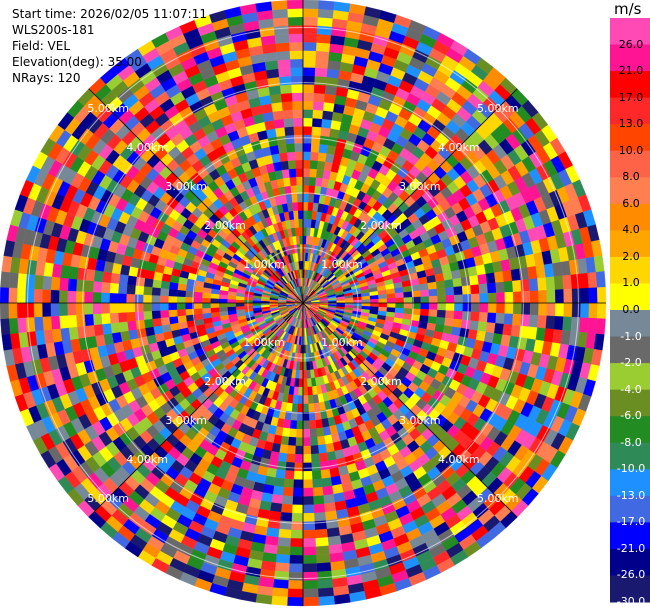  What do you see at coordinates (225, 381) in the screenshot?
I see `range-ring-label: 2.00km` at bounding box center [225, 381].